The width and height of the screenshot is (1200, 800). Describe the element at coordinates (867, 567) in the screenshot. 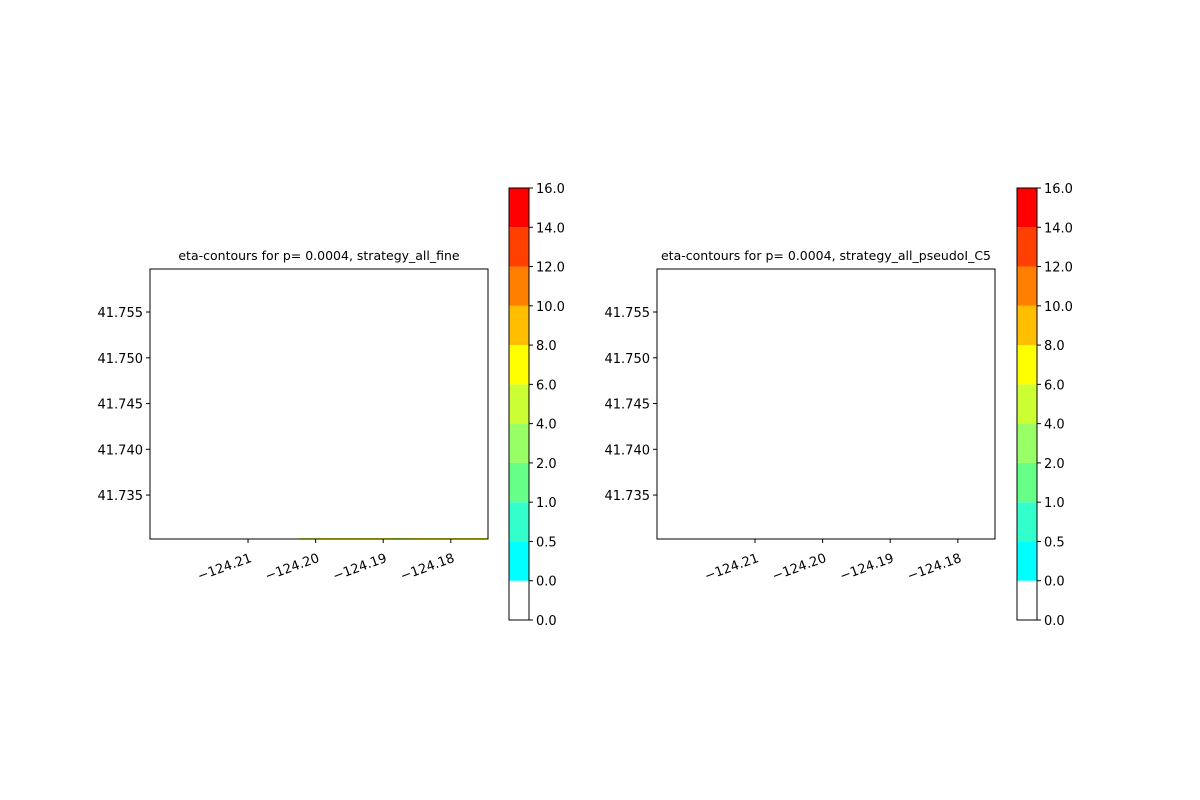

I see `x-tick-label: −124.19` at that location.